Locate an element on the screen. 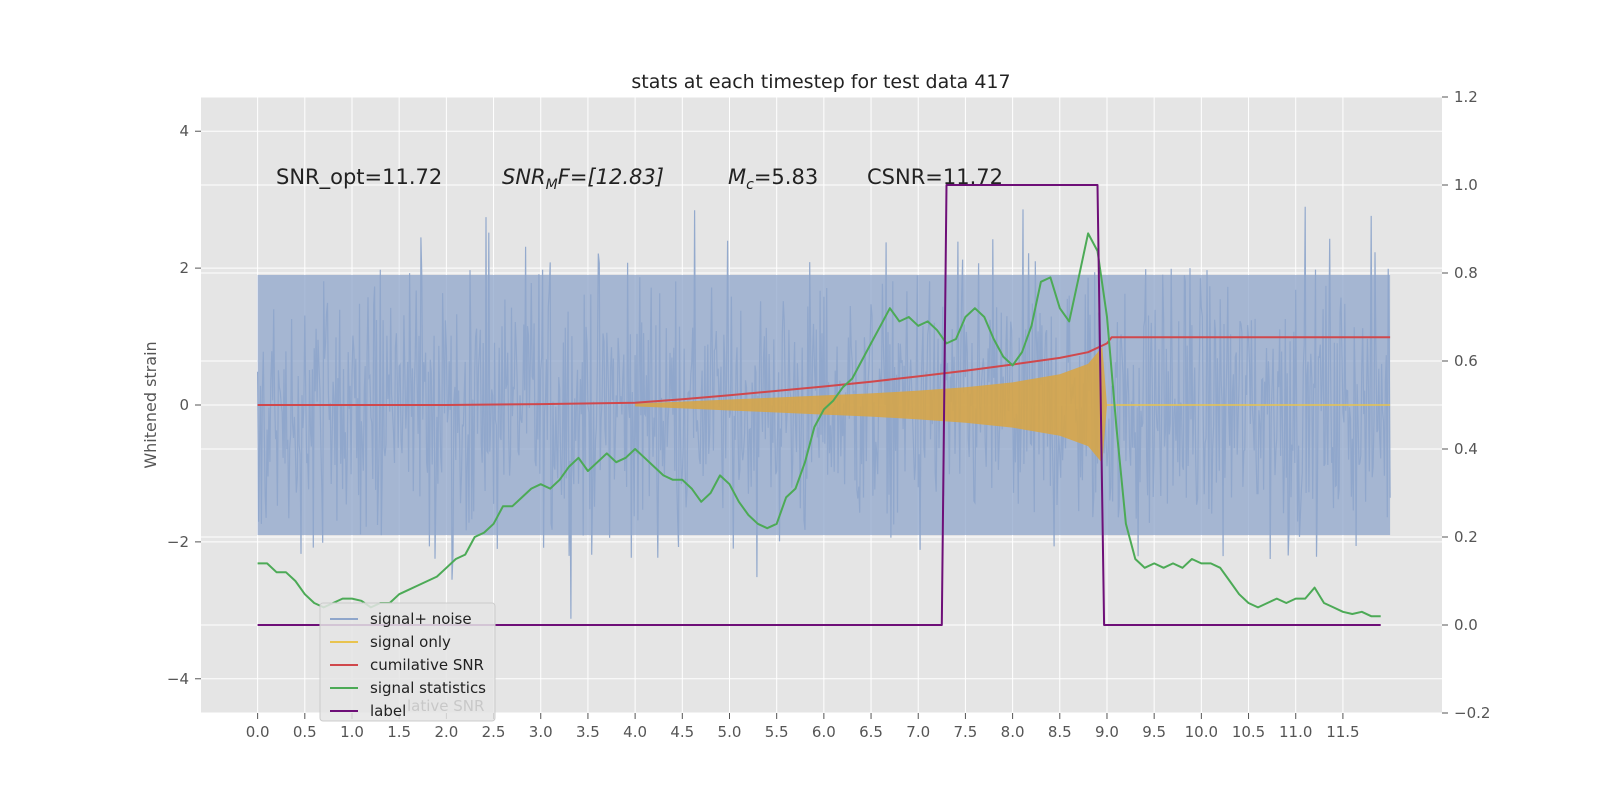 This screenshot has height=800, width=1600. x-tick-label: 1.5 is located at coordinates (399, 732).